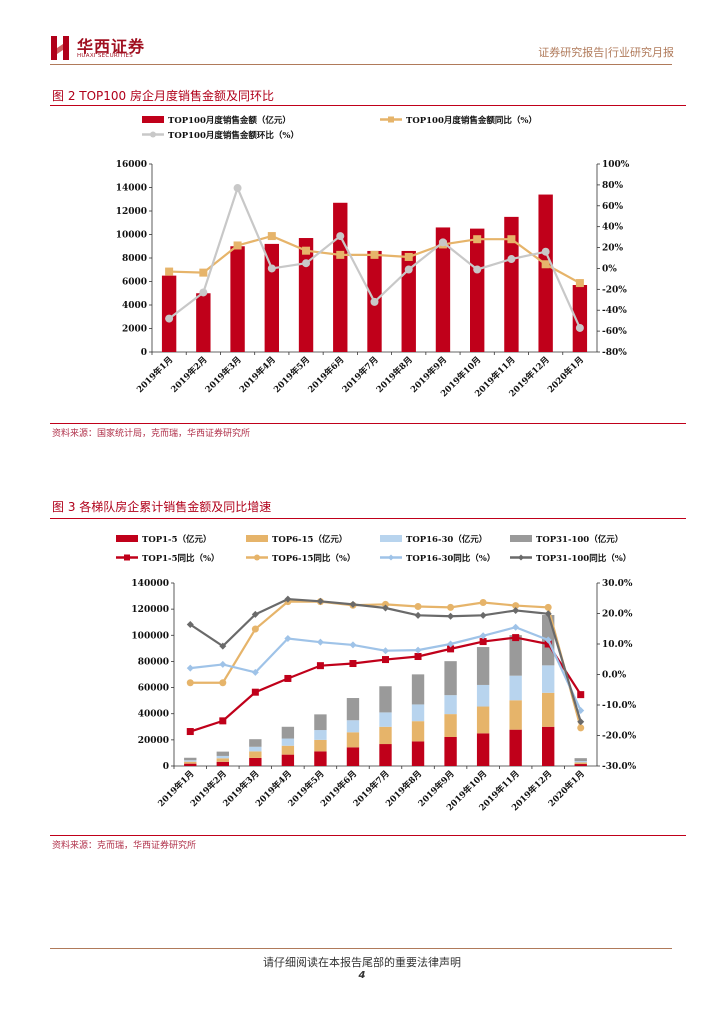 Image resolution: width=724 pixels, height=1024 pixels. Describe the element at coordinates (617, 645) in the screenshot. I see `right-tick-label: 10.0%` at that location.